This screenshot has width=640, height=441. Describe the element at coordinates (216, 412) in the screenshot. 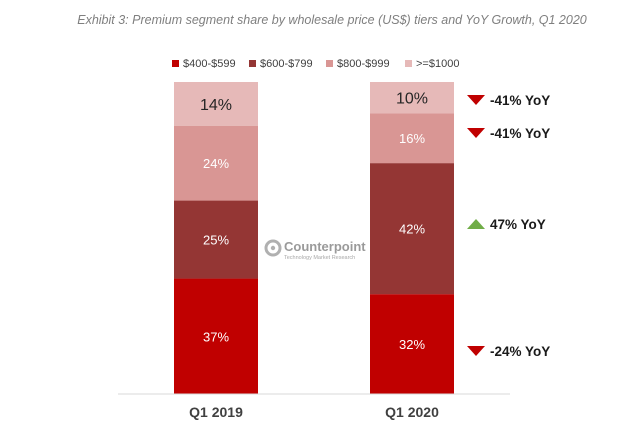

I see `category-label-q1-2019: Q1 2019` at that location.